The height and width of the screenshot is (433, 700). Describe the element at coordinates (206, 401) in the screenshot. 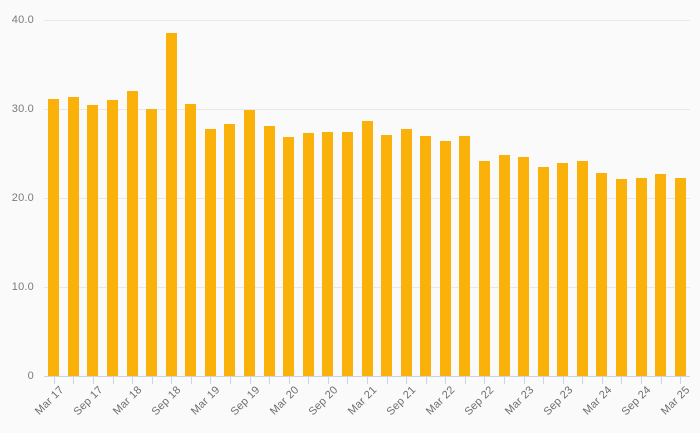

I see `x-axis-tick-label: Mar 19` at that location.